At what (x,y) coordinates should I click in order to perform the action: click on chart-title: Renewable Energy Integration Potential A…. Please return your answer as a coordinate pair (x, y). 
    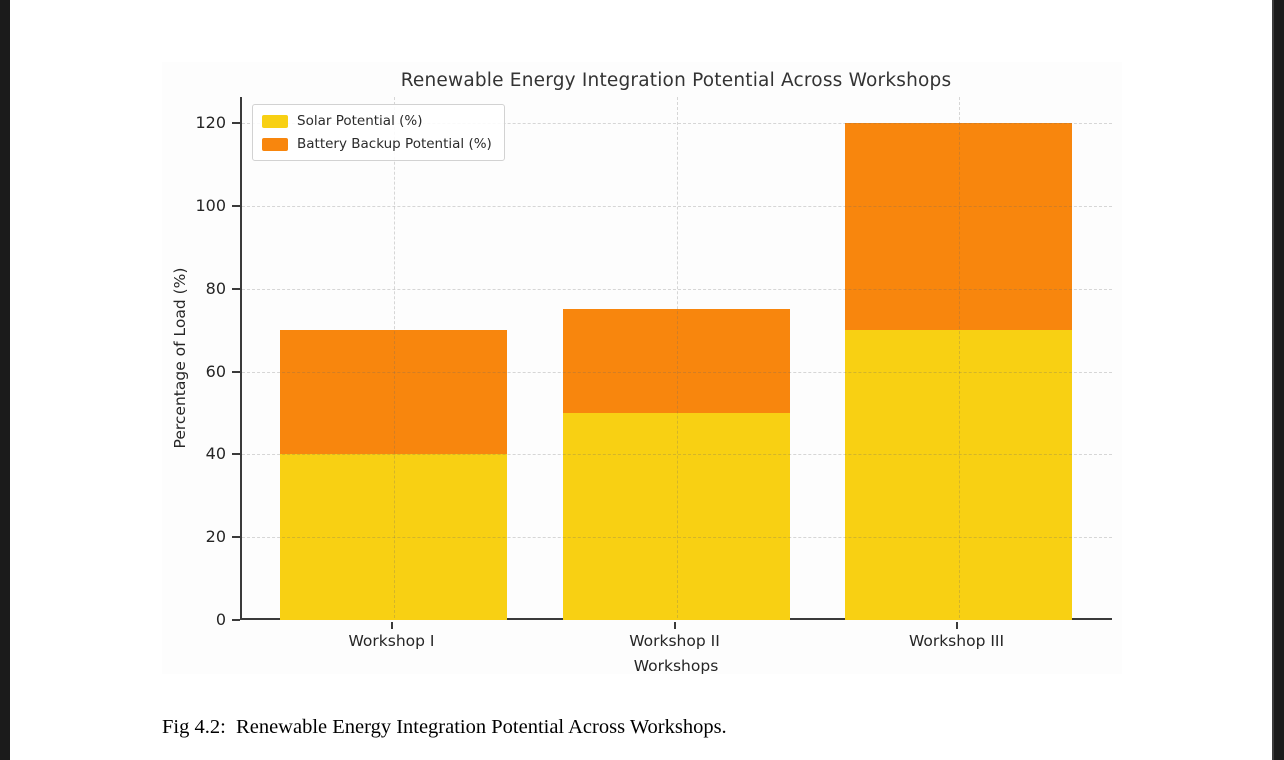
    Looking at the image, I should click on (676, 80).